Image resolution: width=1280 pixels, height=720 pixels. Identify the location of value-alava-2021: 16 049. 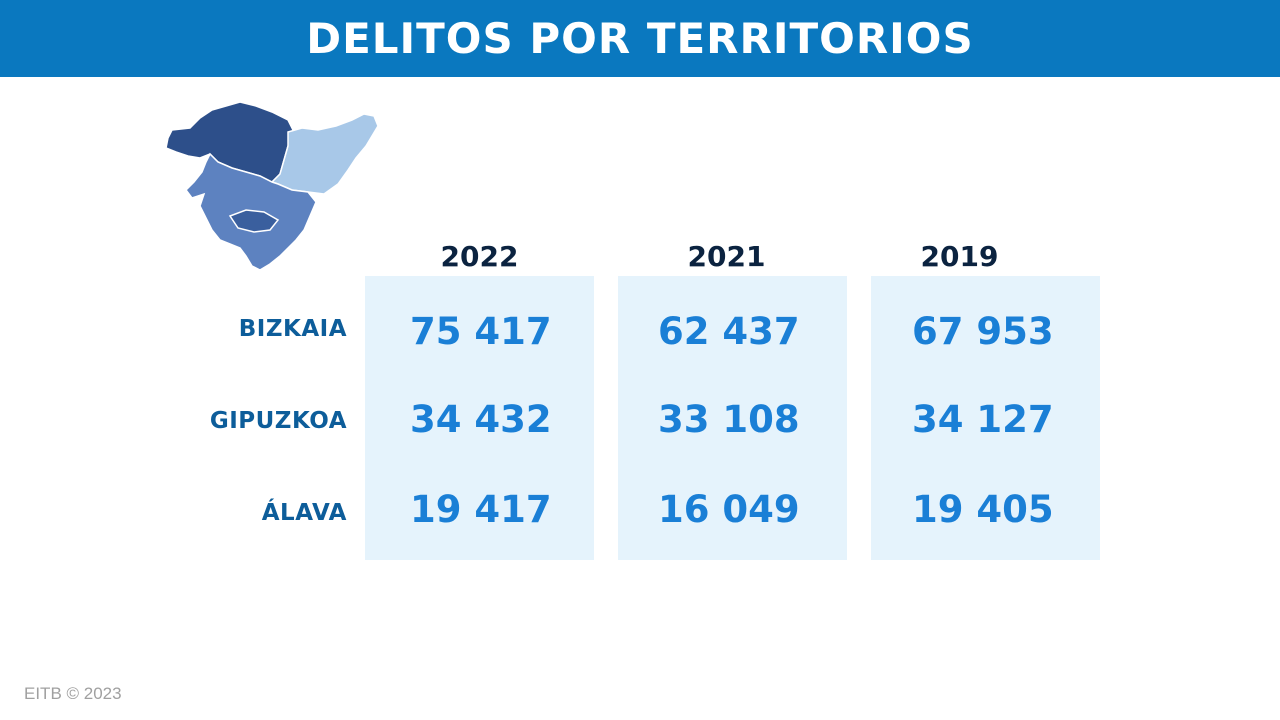
(729, 509).